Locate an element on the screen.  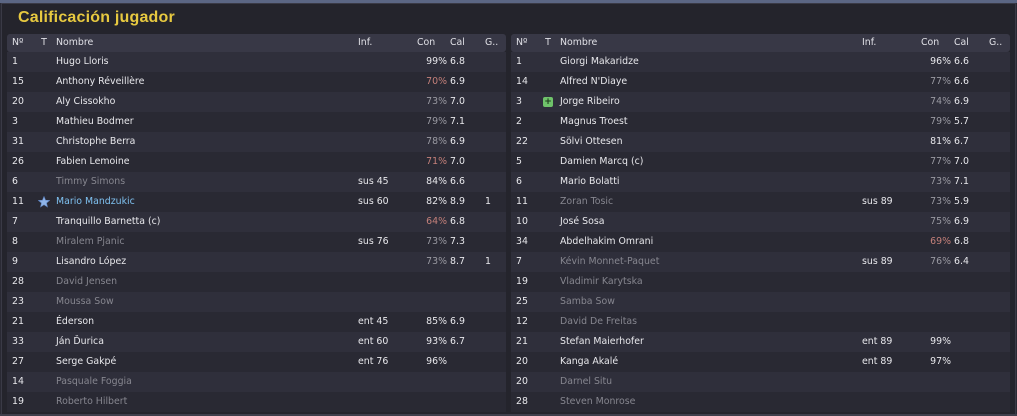
player-name: Serge Gakpé is located at coordinates (86, 361).